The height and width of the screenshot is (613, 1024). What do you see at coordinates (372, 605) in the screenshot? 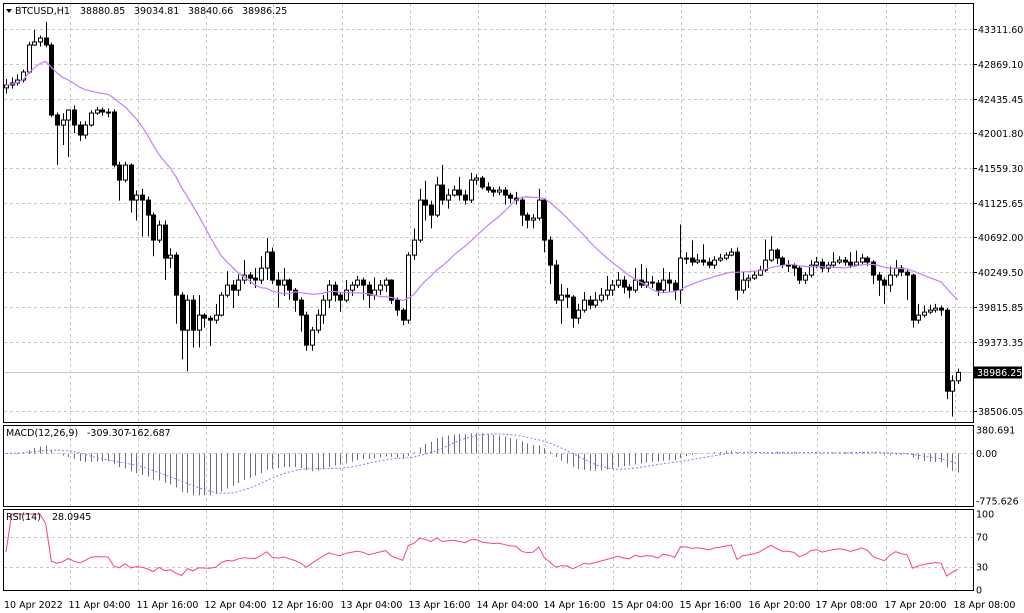
I see `time-tick-label: 13 Apr 04:00` at bounding box center [372, 605].